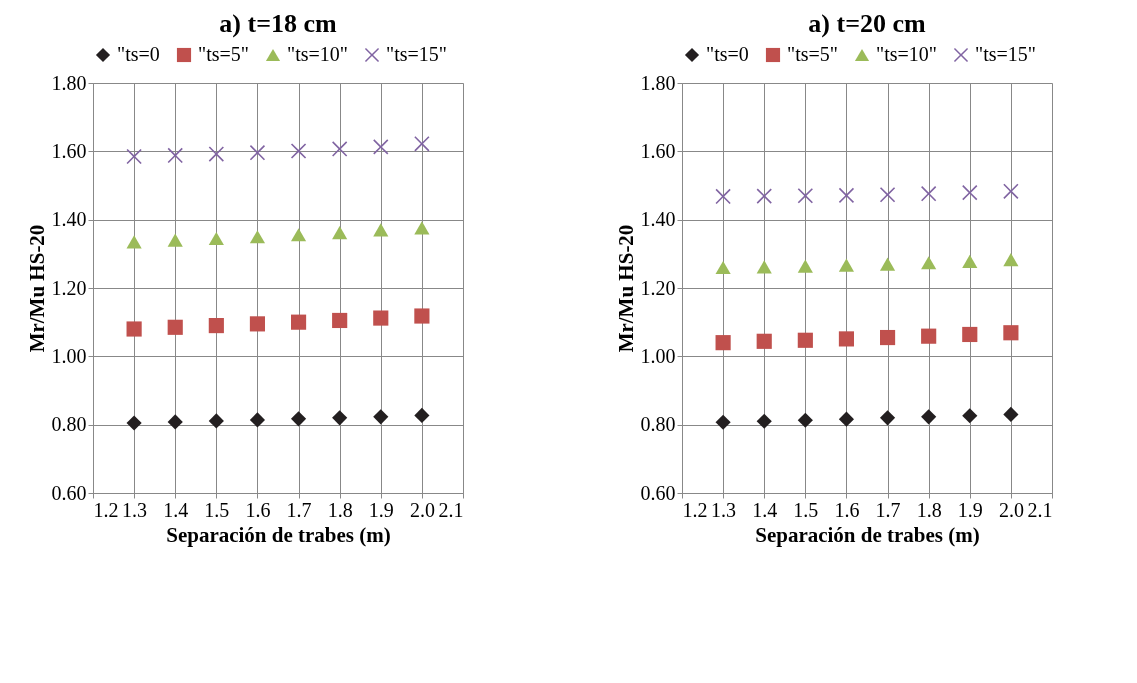  What do you see at coordinates (278, 23) in the screenshot?
I see `chart-title: a) t=18 cm` at bounding box center [278, 23].